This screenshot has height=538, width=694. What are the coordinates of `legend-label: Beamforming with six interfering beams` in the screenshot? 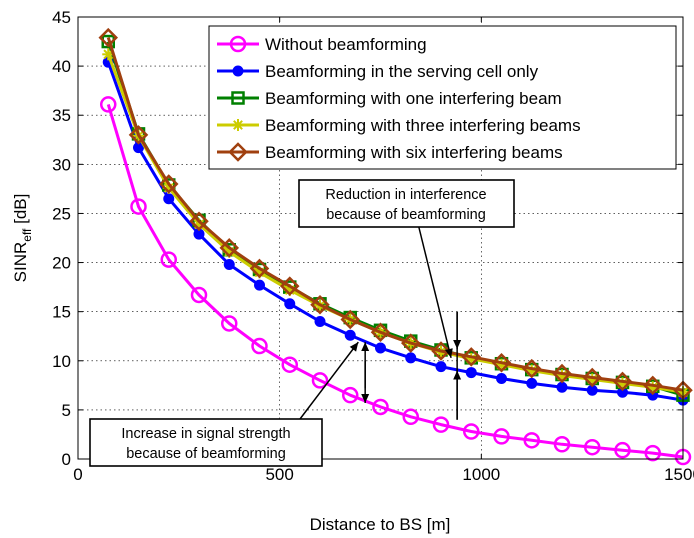 It's located at (414, 152).